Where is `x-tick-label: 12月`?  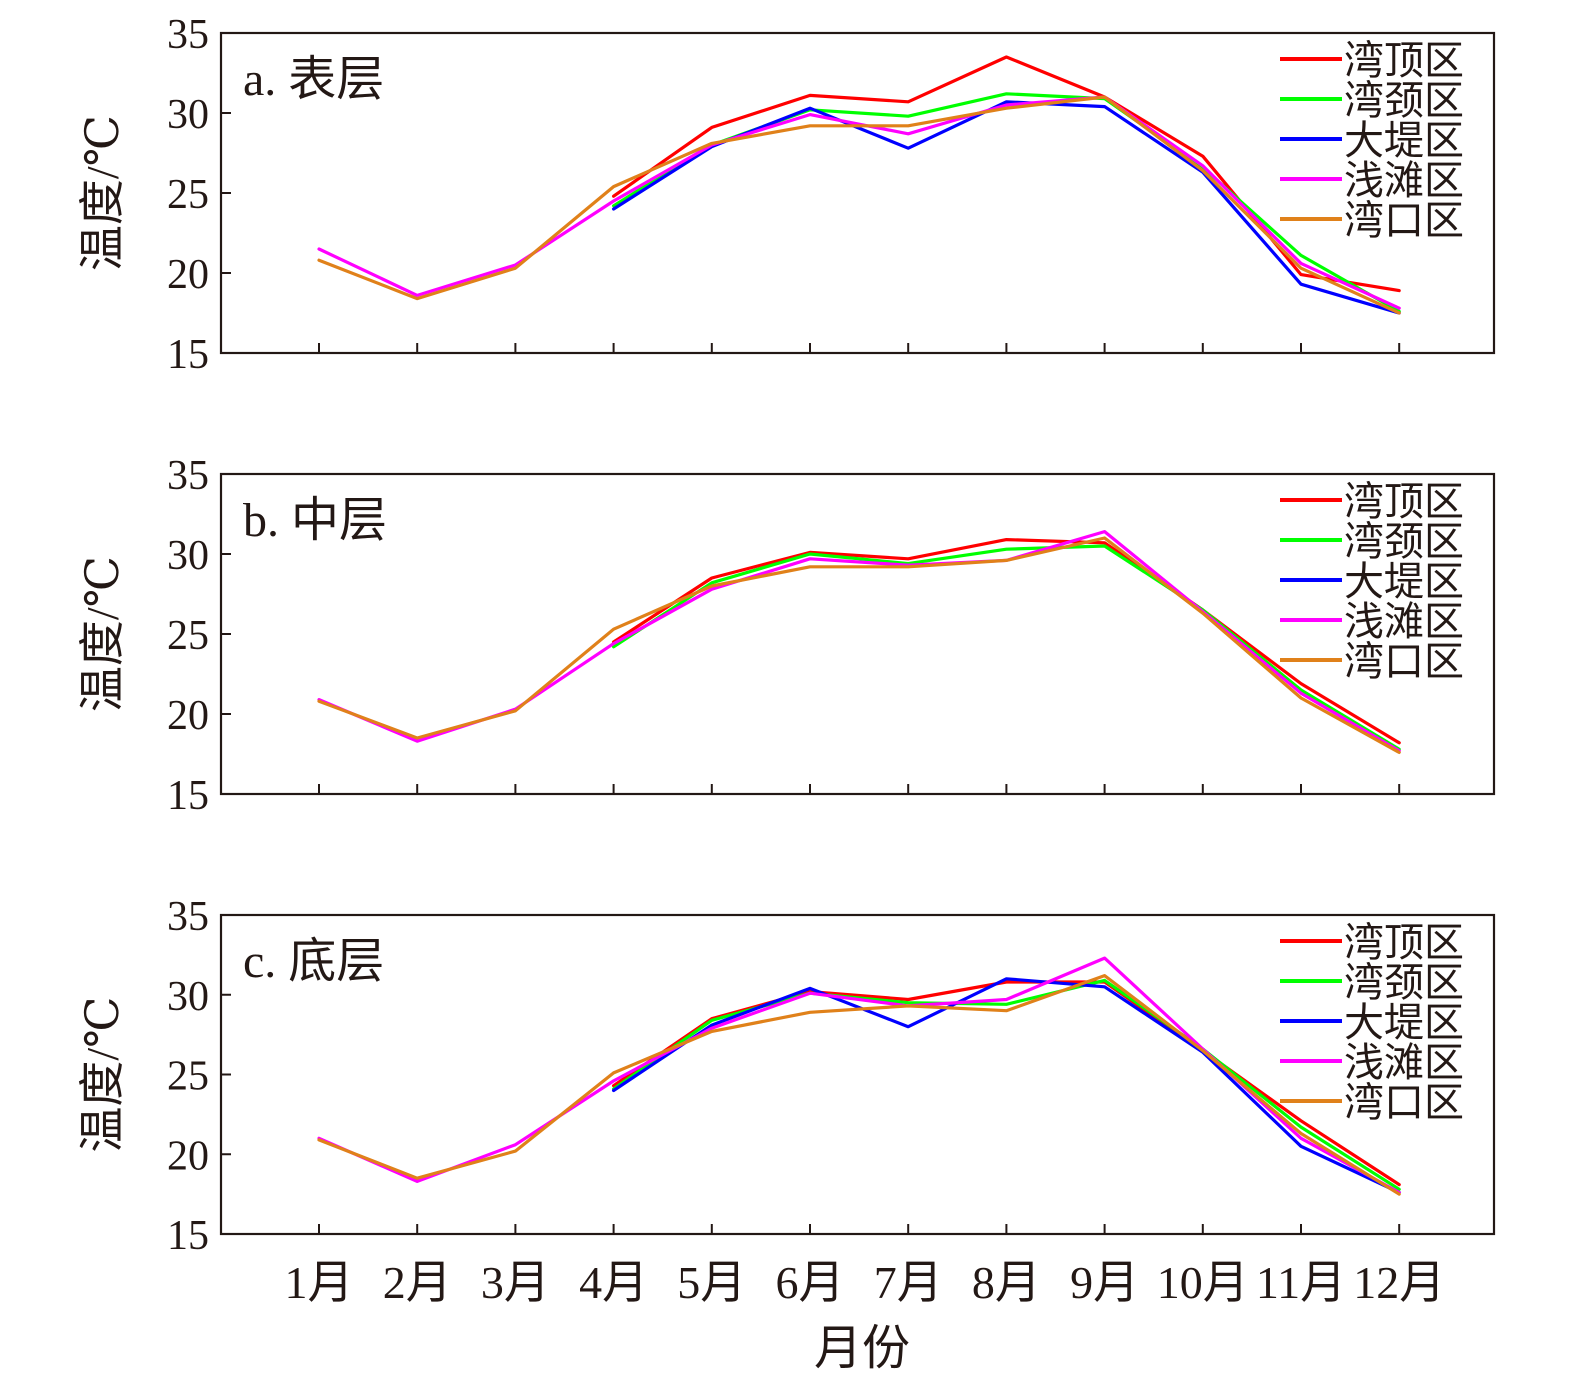 x-tick-label: 12月 is located at coordinates (1399, 1282).